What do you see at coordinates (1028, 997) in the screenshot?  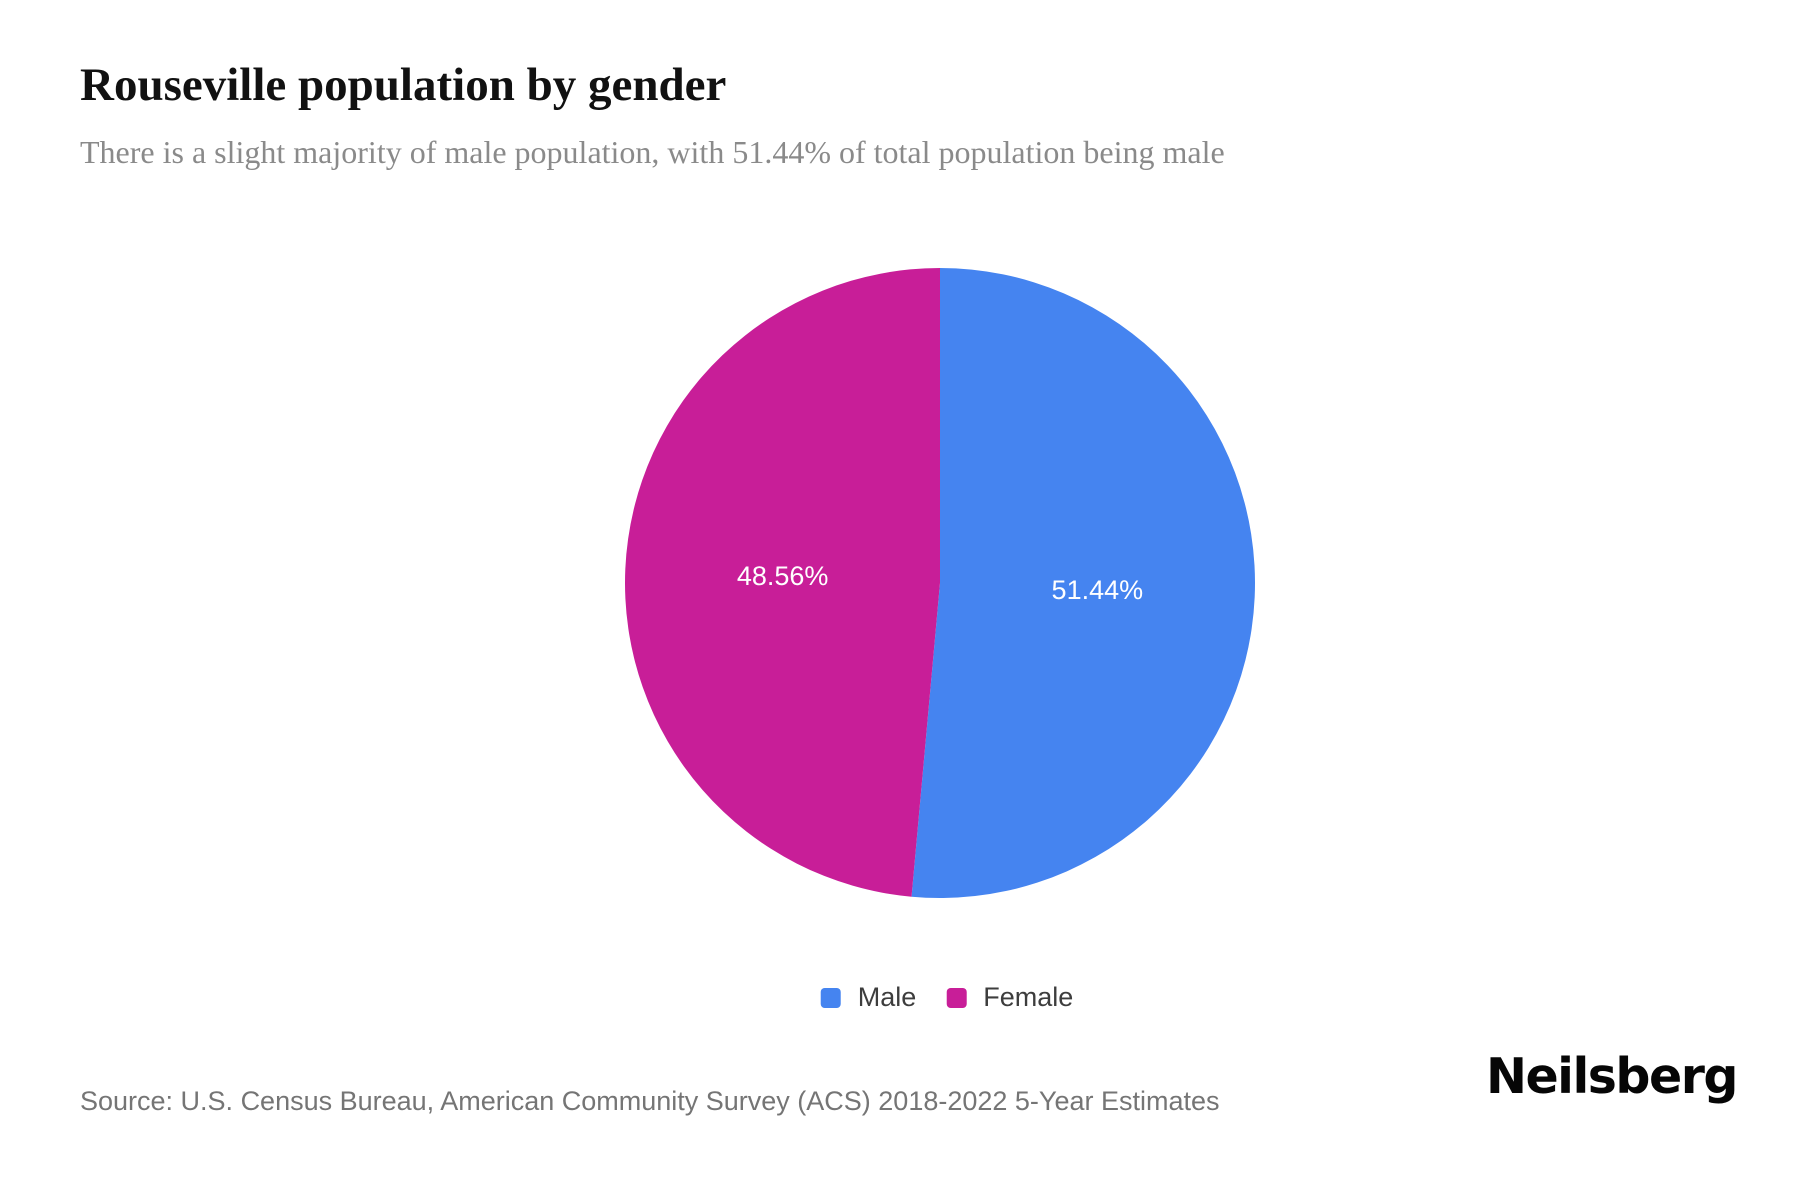 I see `legend-label-female: Female` at bounding box center [1028, 997].